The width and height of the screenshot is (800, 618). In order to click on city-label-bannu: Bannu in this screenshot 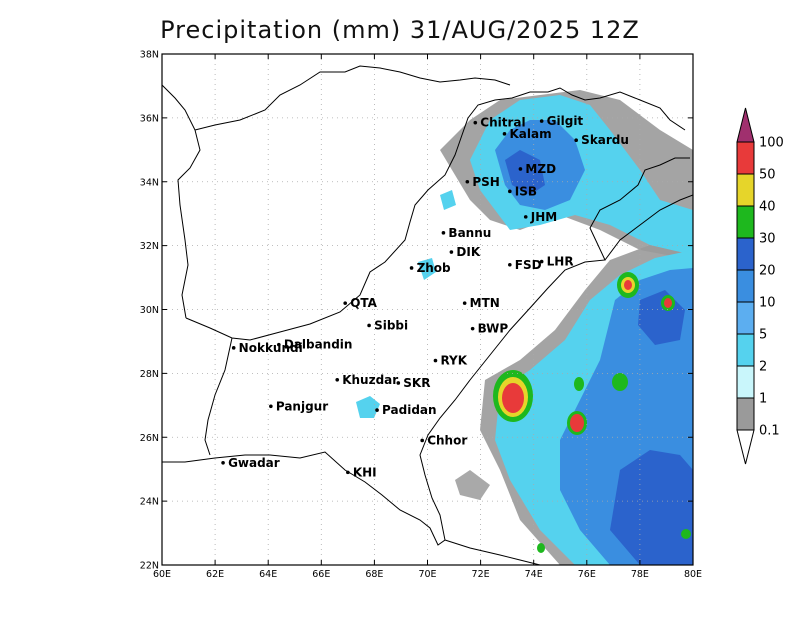, I will do `click(469, 233)`.